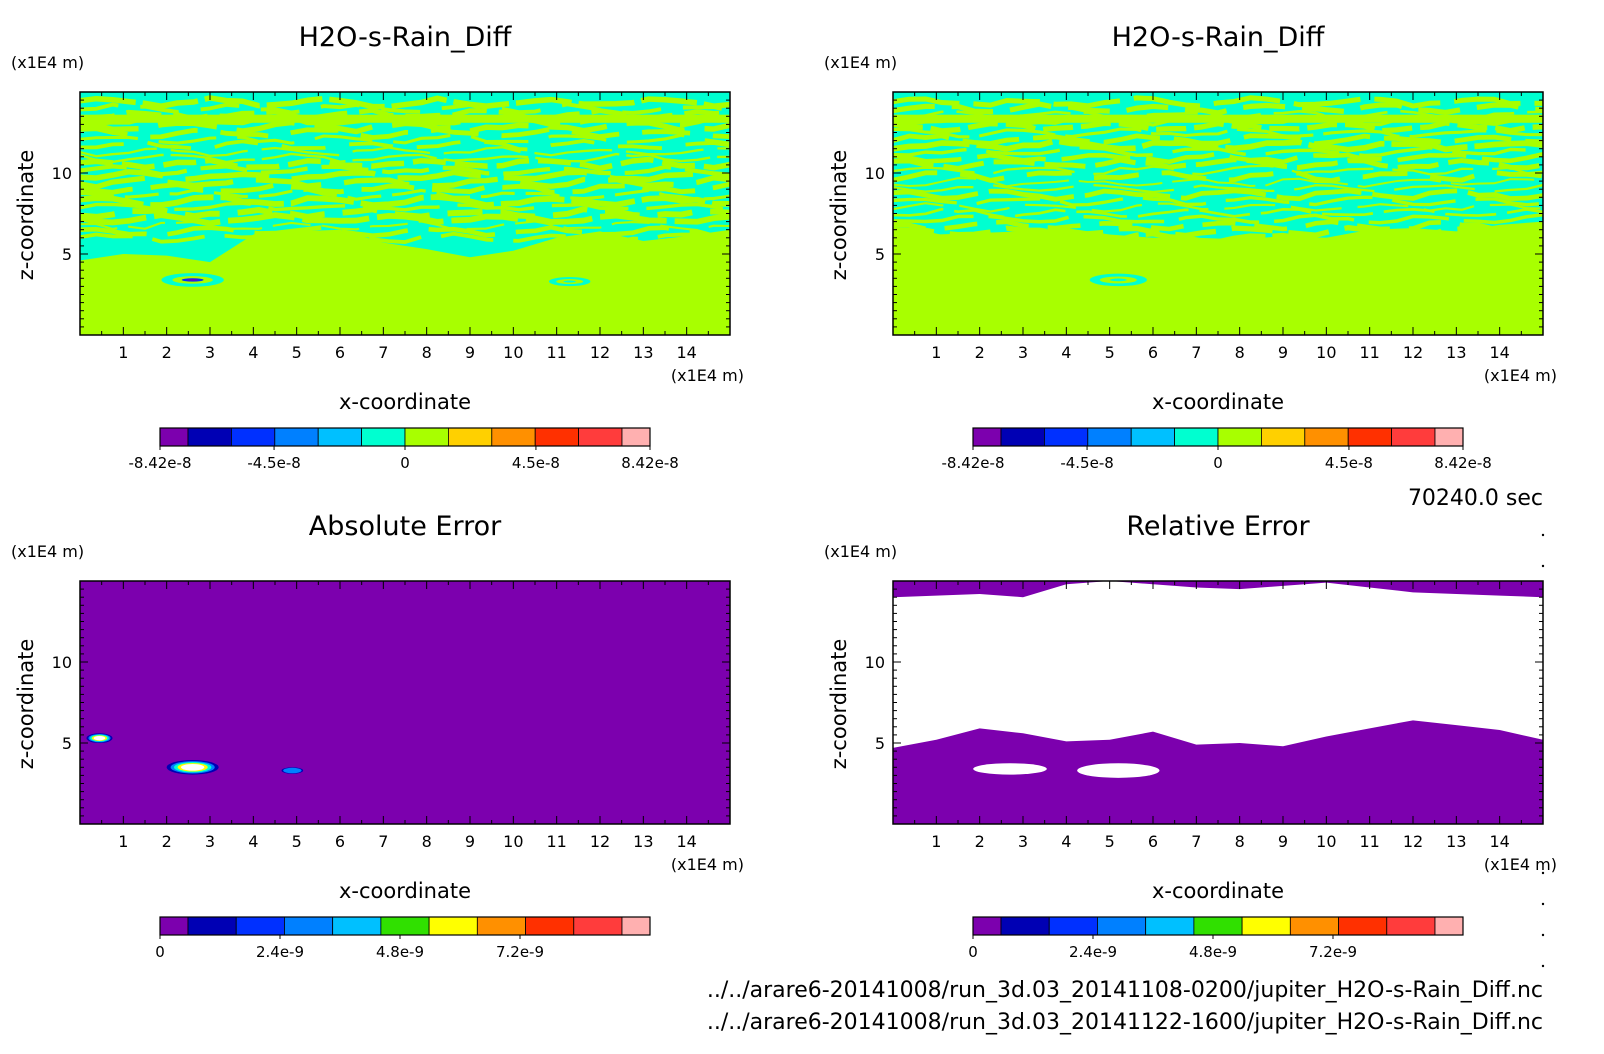 This screenshot has width=1604, height=1054. I want to click on time-label: 70240.0 sec, so click(1475, 498).